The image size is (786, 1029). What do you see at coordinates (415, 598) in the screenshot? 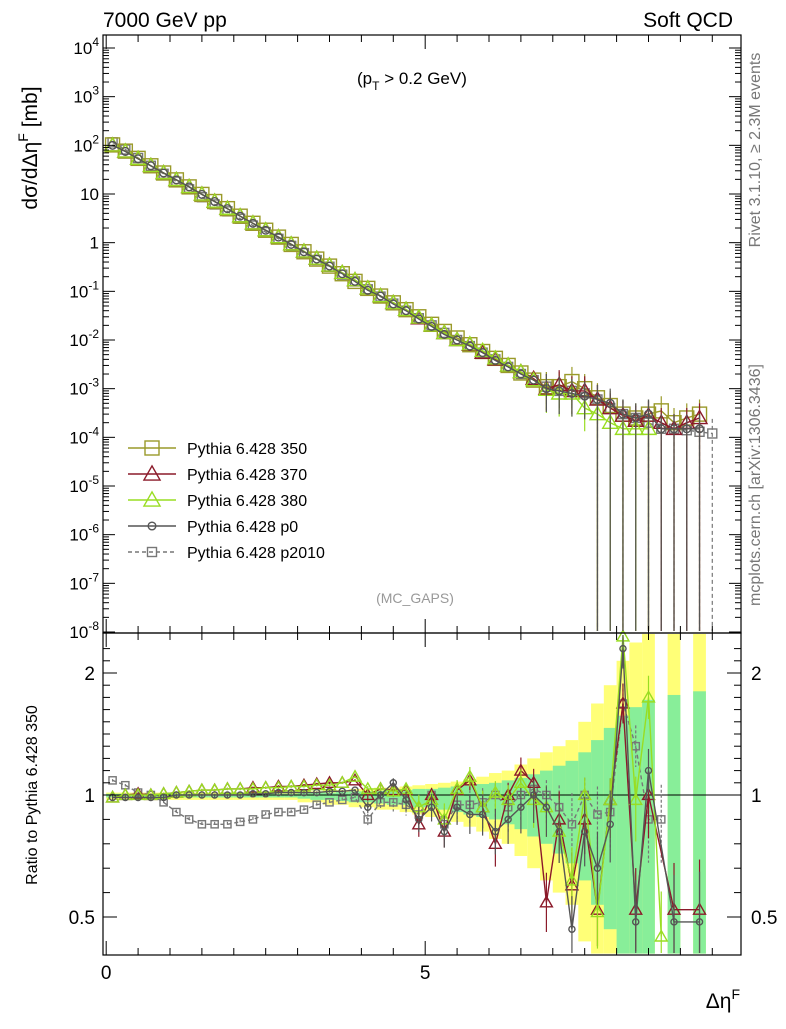
I see `analysis-watermark: (MC_GAPS)` at bounding box center [415, 598].